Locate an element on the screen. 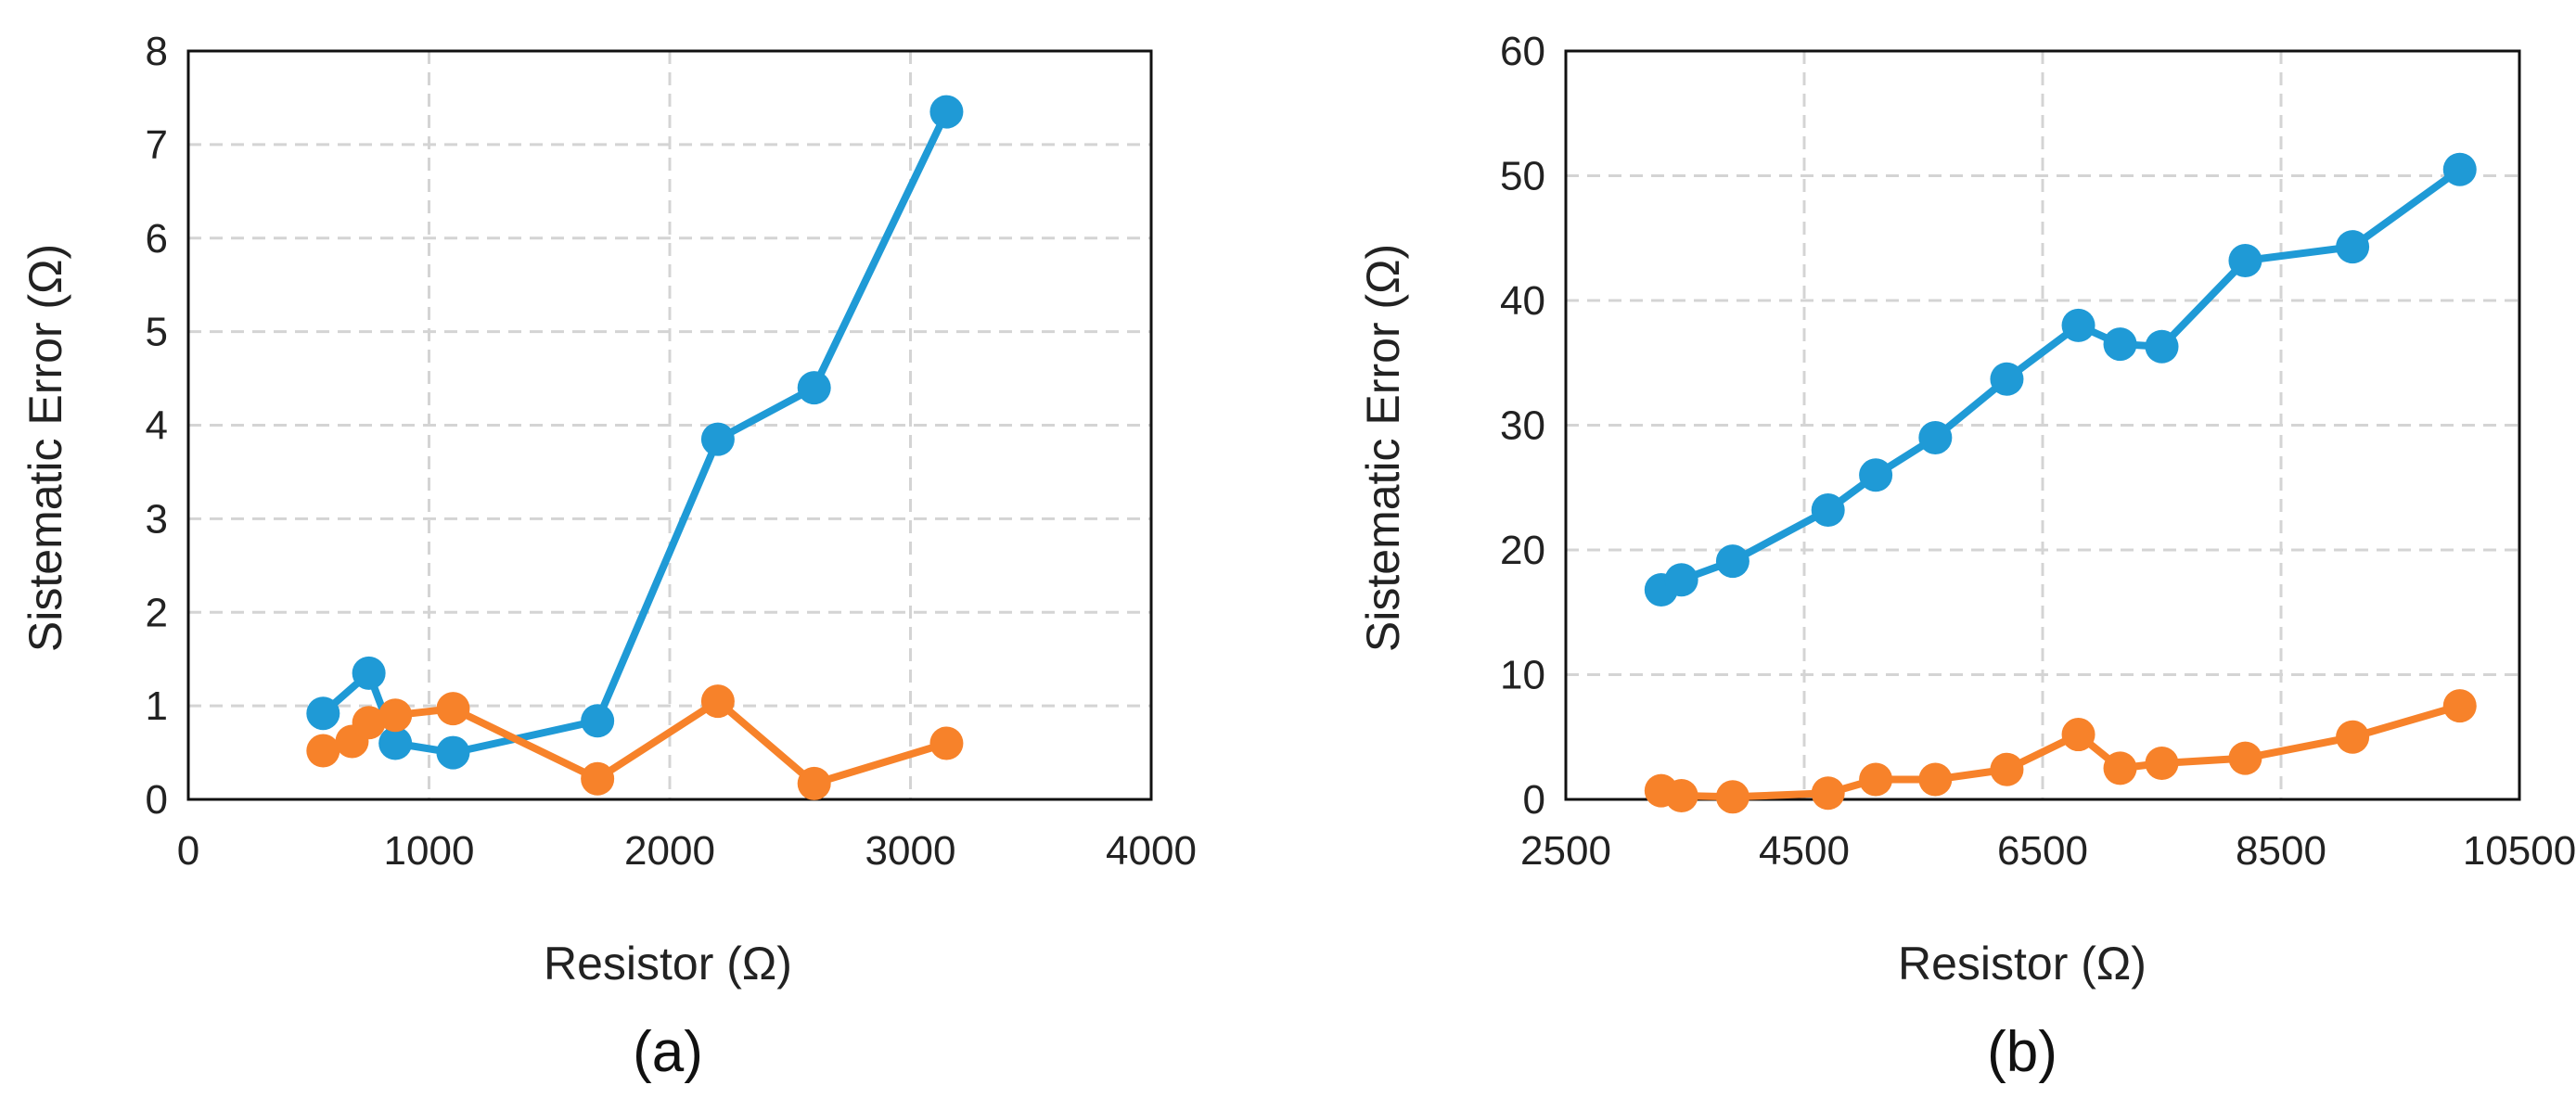  y-tick-label: 8 is located at coordinates (157, 51).